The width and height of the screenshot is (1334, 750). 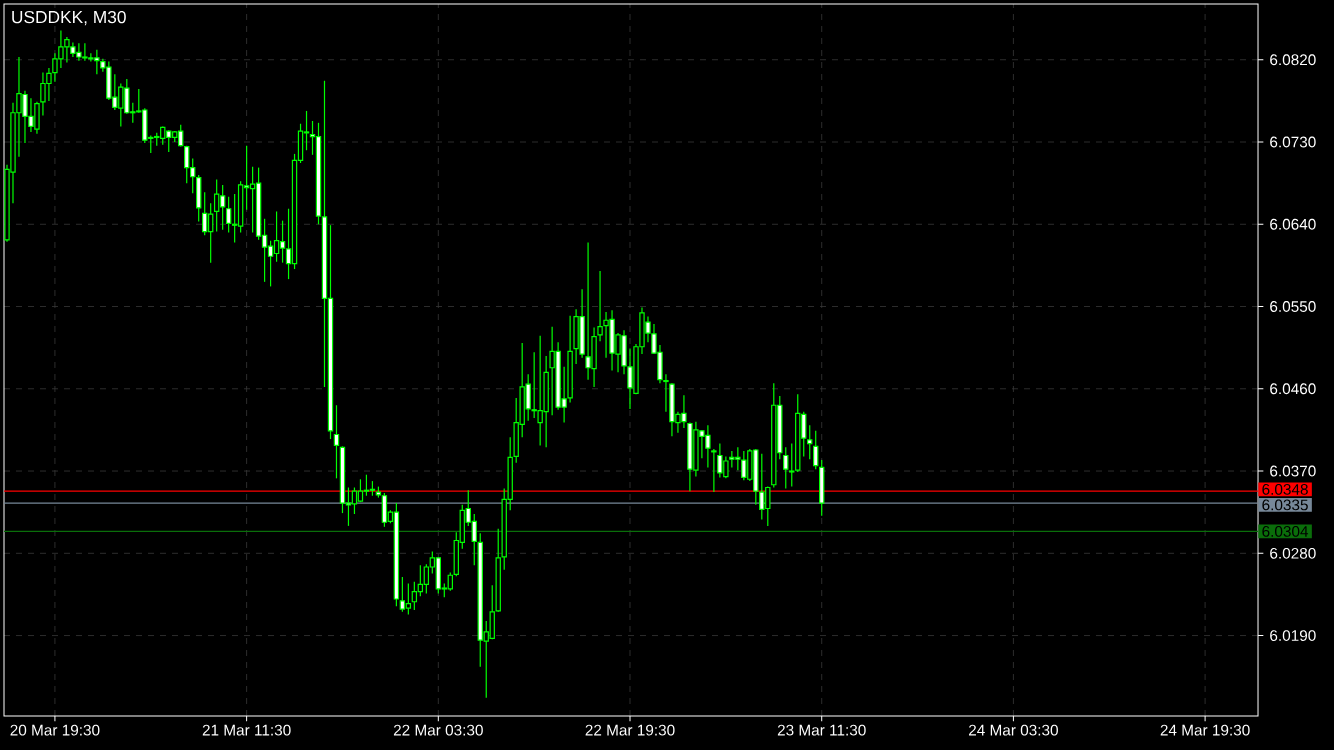 What do you see at coordinates (246, 730) in the screenshot?
I see `x-tick-label: 21 Mar 11:30` at bounding box center [246, 730].